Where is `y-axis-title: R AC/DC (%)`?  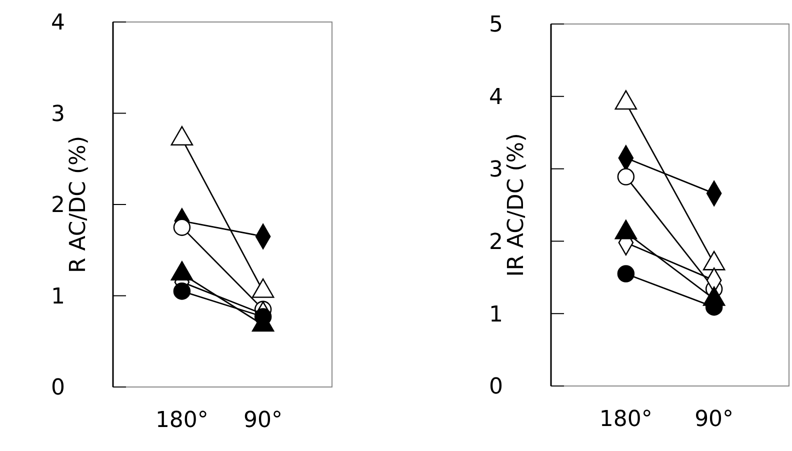 y-axis-title: R AC/DC (%) is located at coordinates (78, 205).